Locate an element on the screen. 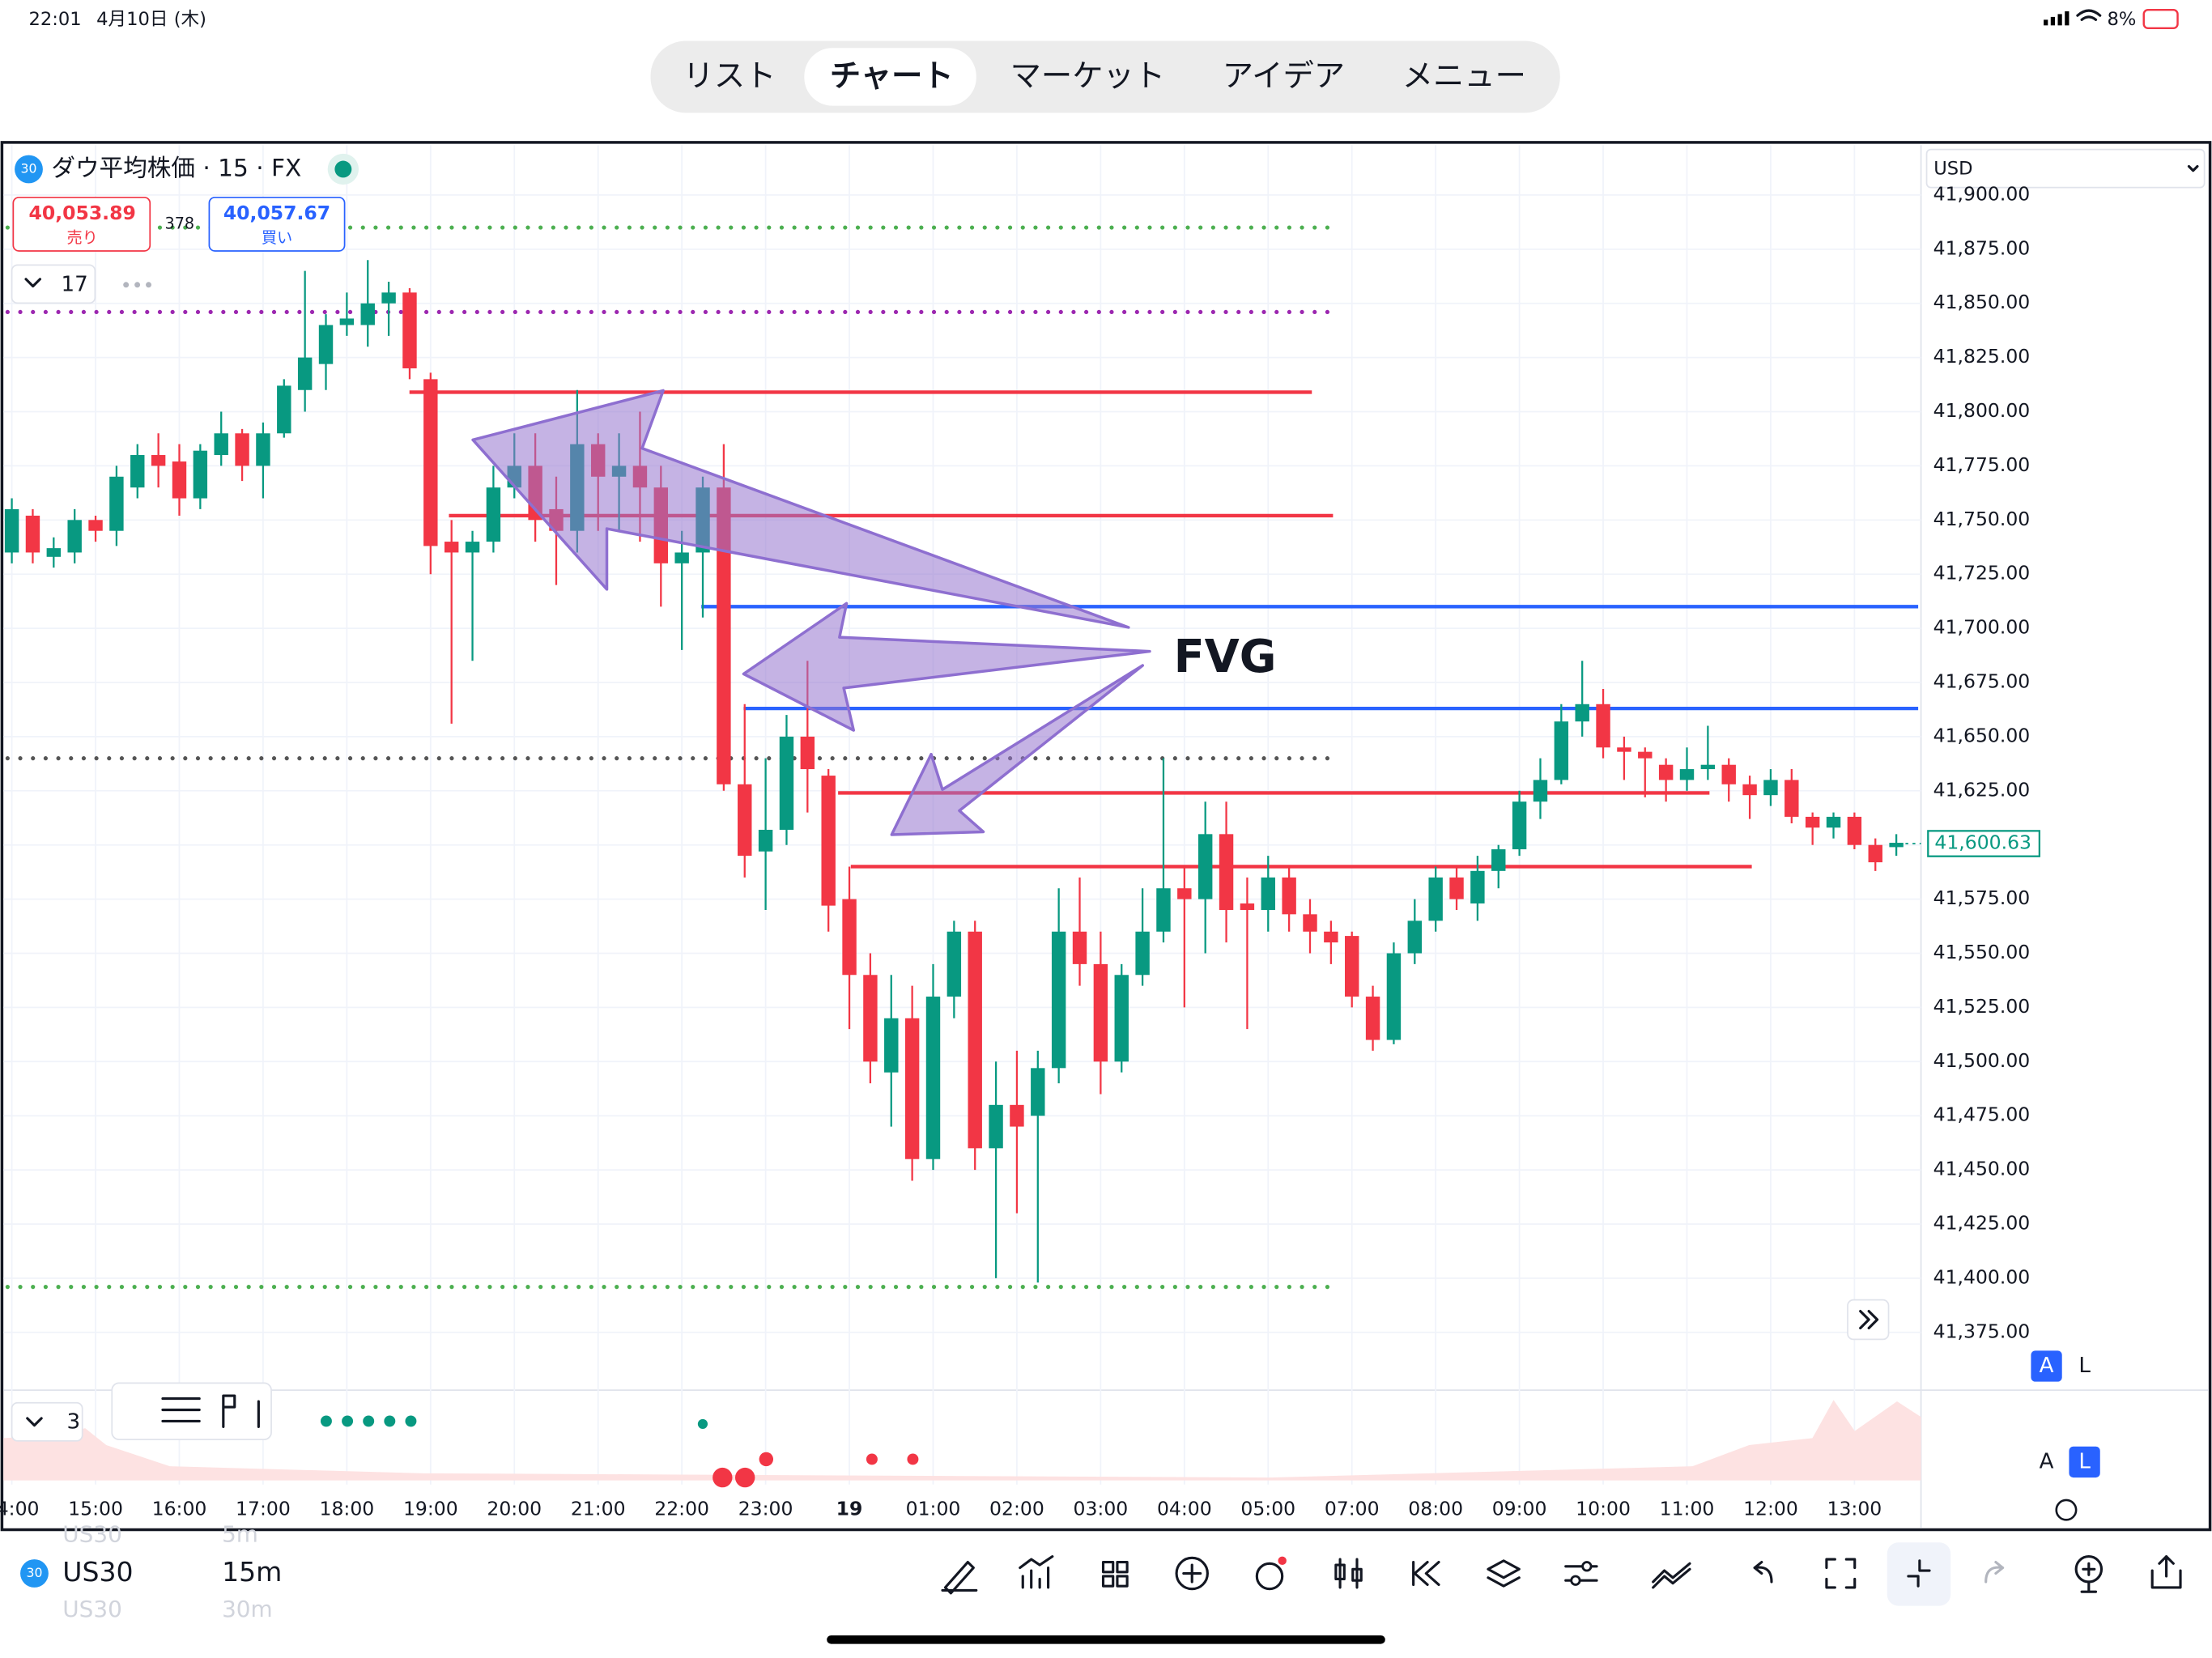 The image size is (2212, 1658). compare-tool is located at coordinates (1672, 1575).